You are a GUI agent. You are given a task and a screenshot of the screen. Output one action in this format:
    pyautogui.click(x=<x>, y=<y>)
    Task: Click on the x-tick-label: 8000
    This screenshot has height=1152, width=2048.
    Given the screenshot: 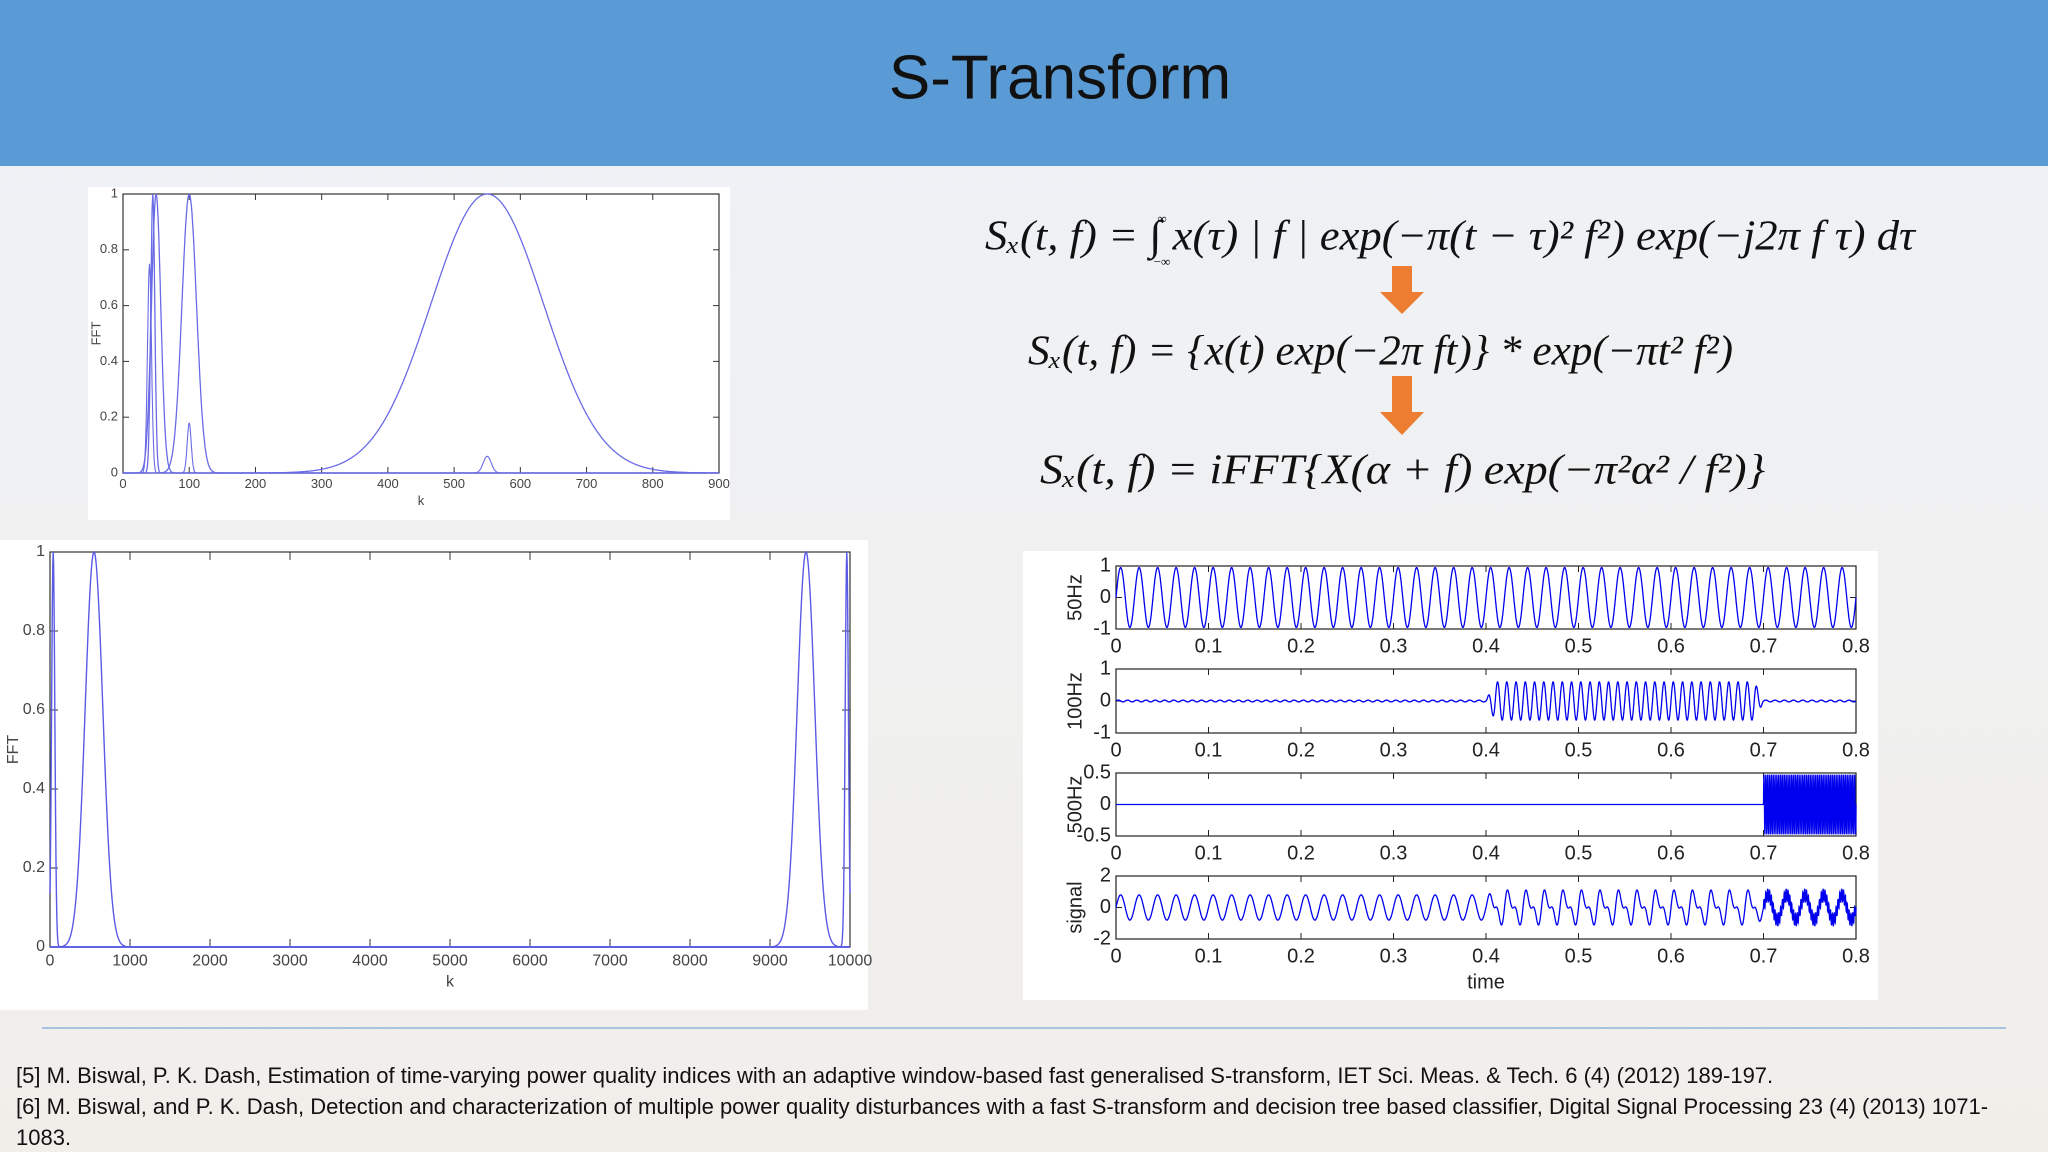 What is the action you would take?
    pyautogui.click(x=690, y=961)
    